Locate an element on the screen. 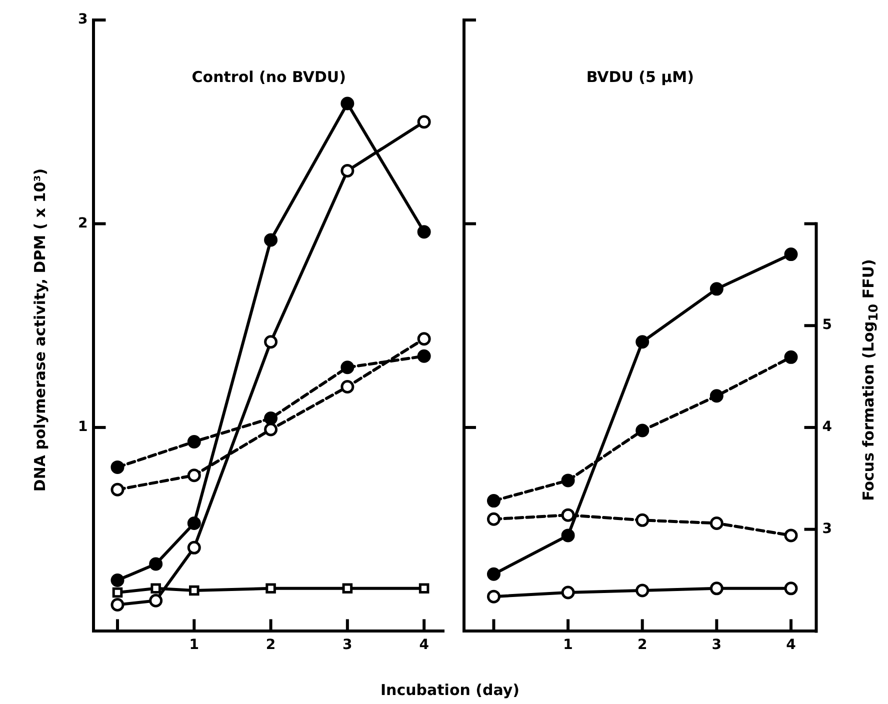  y2-tick-label: 5 is located at coordinates (827, 325).